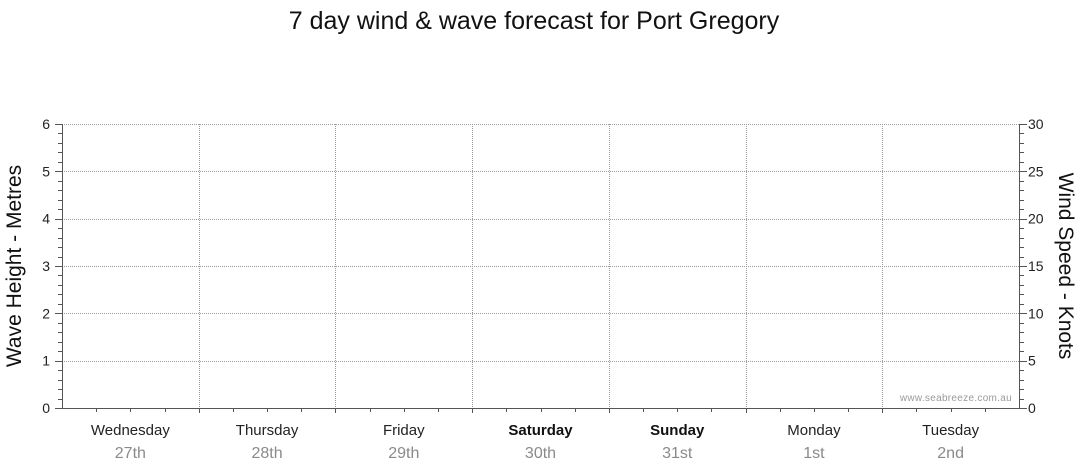  Describe the element at coordinates (46, 171) in the screenshot. I see `left-tick-label: 5` at that location.